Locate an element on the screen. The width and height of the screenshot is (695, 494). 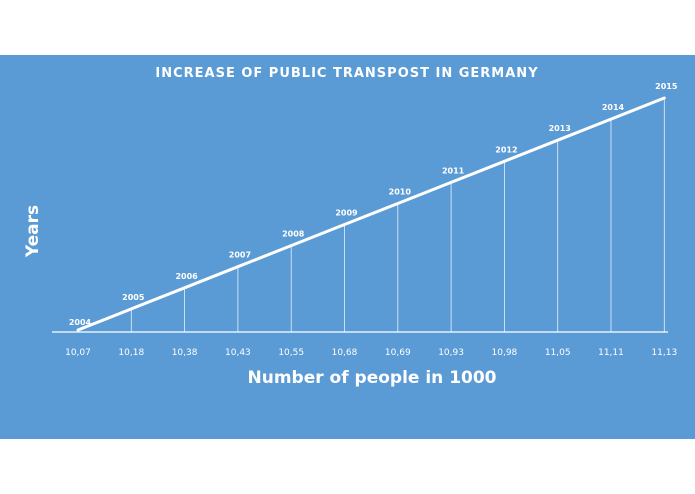
x-tick-label: 10,93 is located at coordinates (451, 353).